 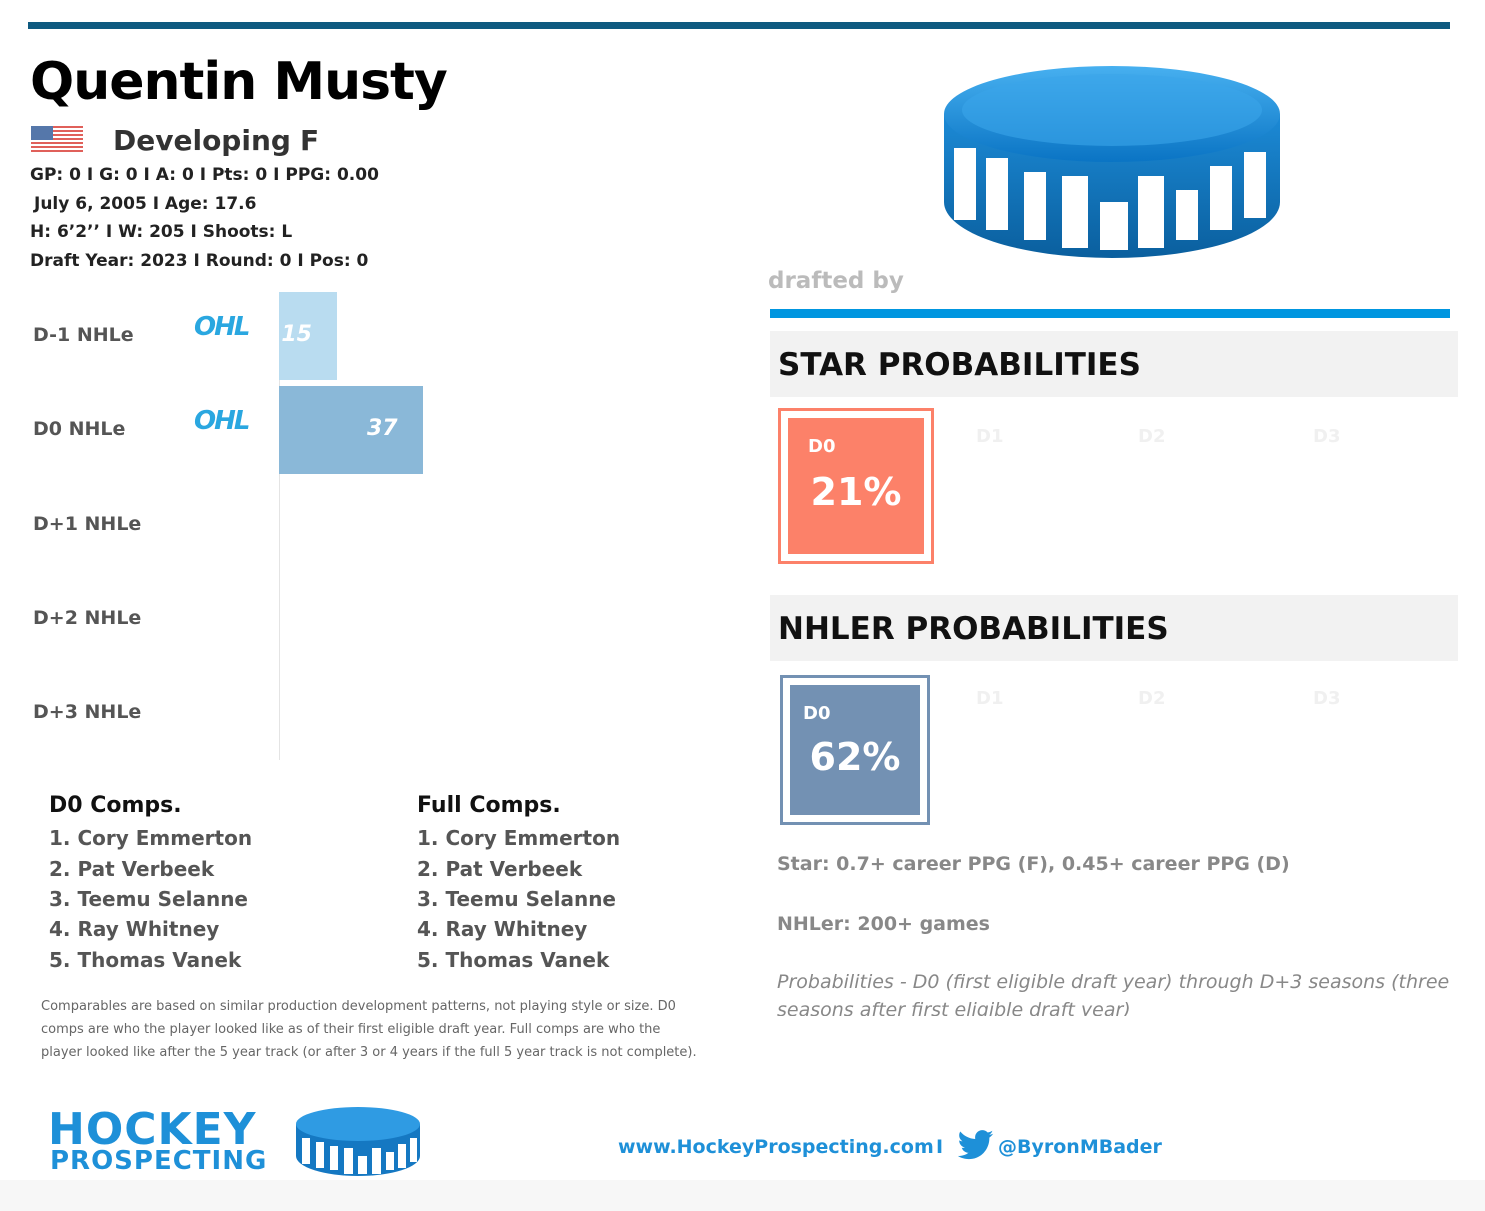 I want to click on row-label: D+2 NHLe, so click(x=87, y=618).